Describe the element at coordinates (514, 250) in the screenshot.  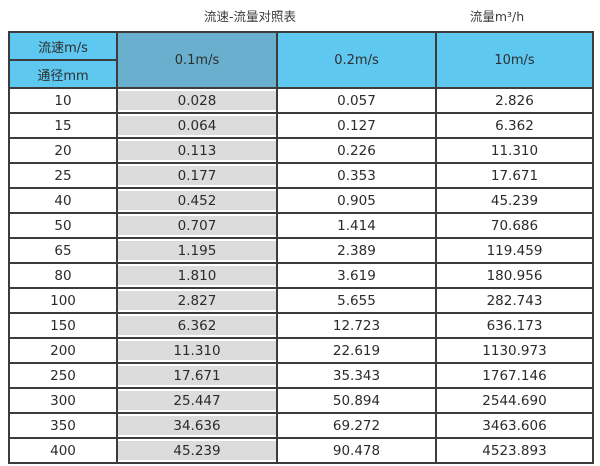
I see `cell-flow-10ms: 119.459` at that location.